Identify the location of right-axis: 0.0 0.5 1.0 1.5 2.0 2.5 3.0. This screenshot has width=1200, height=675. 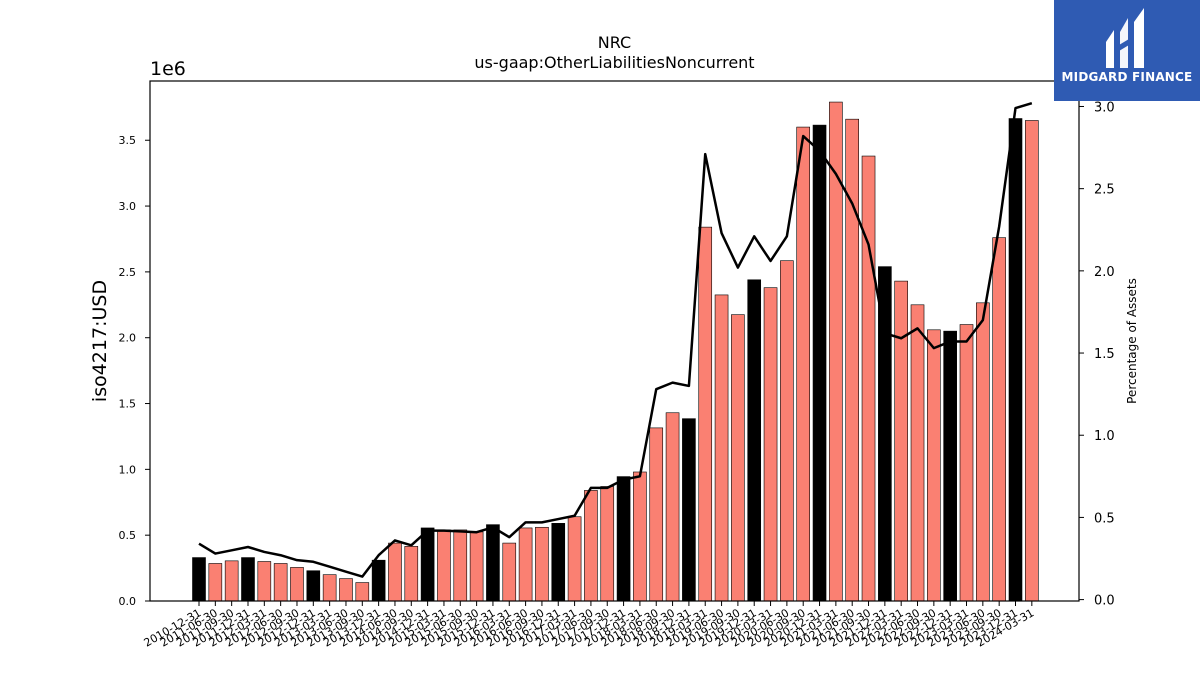
(1097, 354).